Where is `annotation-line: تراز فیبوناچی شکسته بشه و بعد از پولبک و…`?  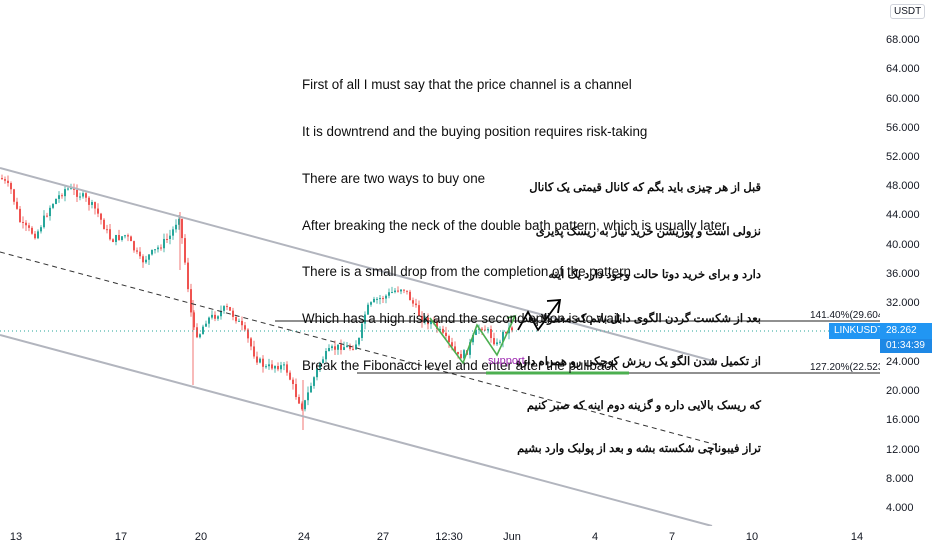
annotation-line: تراز فیبوناچی شکسته بشه و بعد از پولبک و… is located at coordinates (639, 449).